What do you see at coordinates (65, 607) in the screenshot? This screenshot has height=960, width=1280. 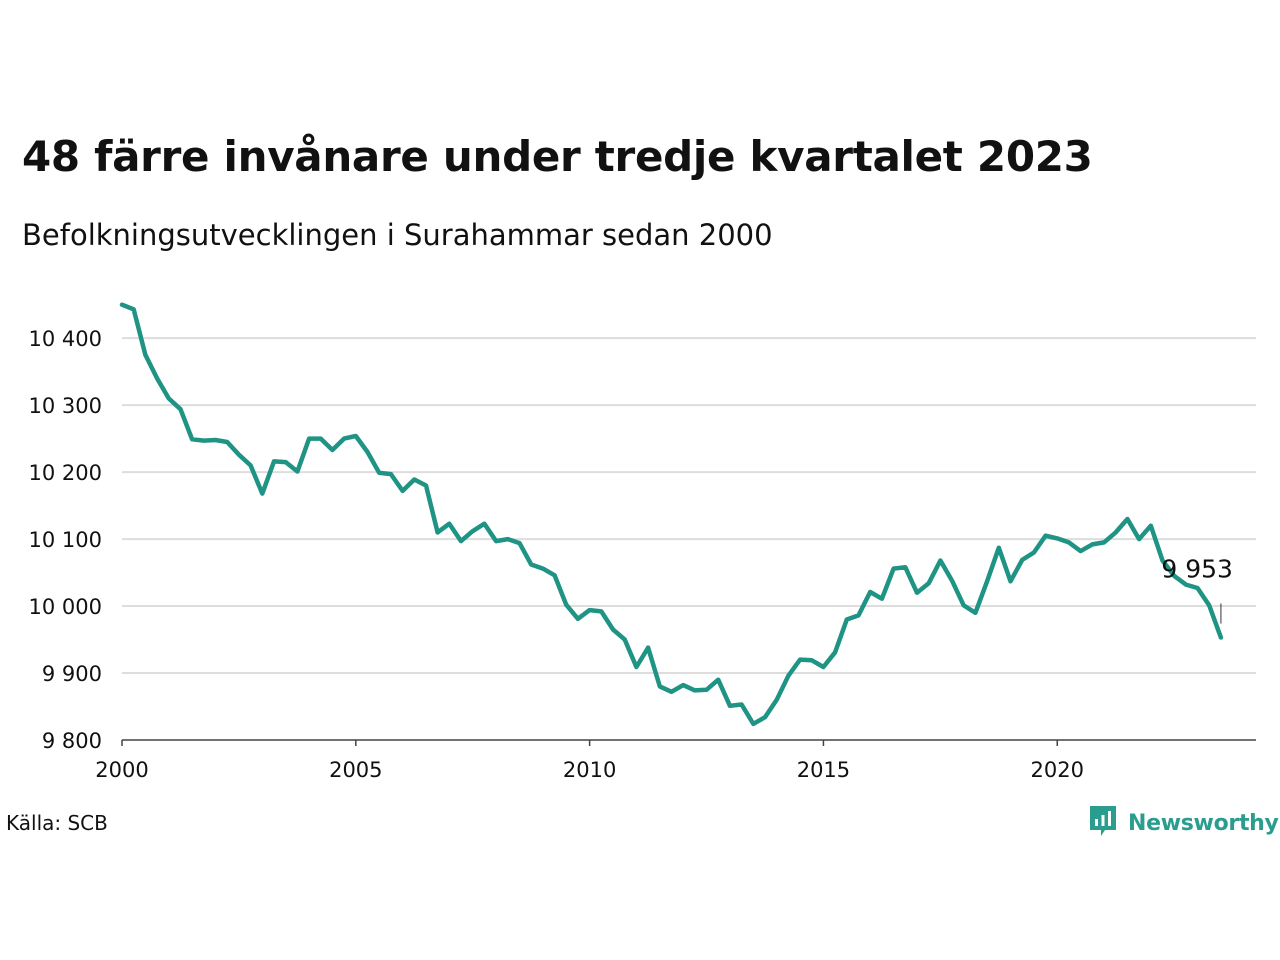 I see `y-tick-label: 10 000` at bounding box center [65, 607].